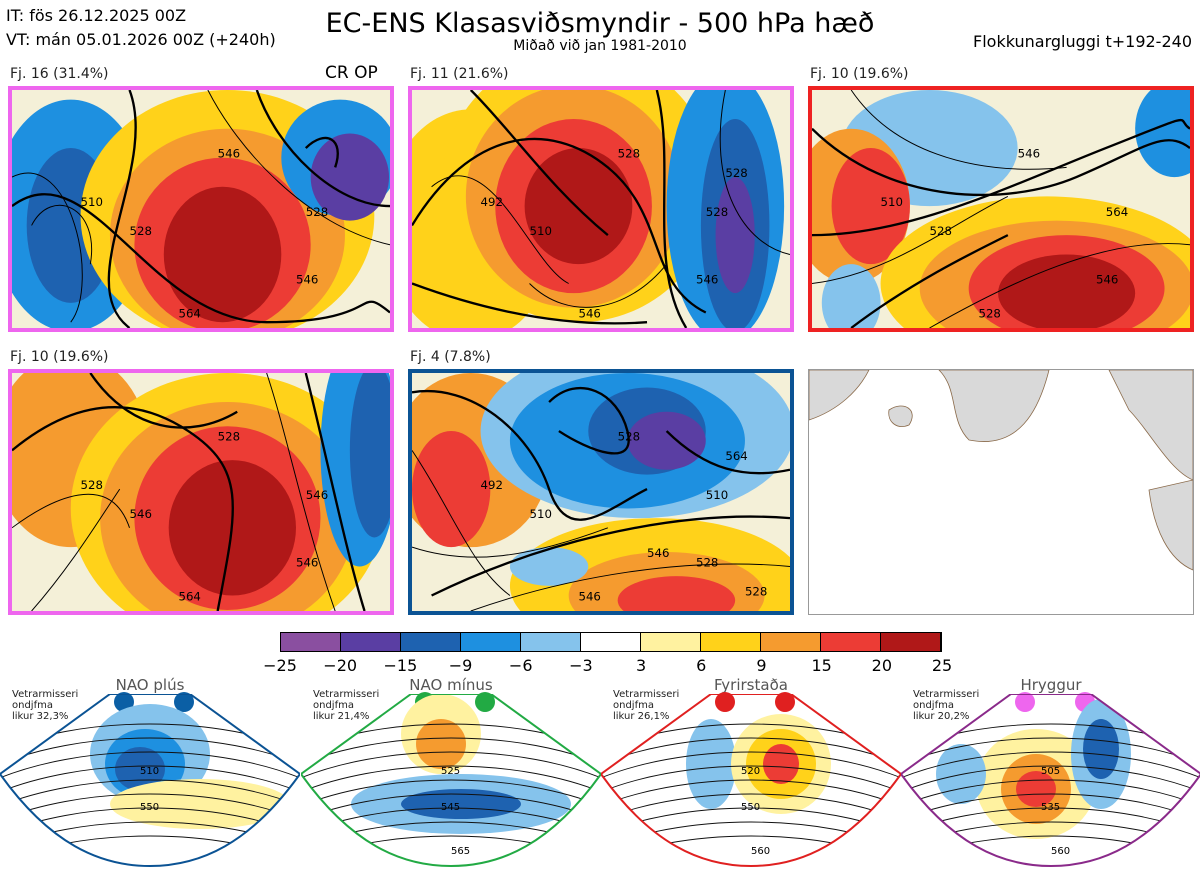  I want to click on colorbar-tick-label: 9, so click(761, 665).